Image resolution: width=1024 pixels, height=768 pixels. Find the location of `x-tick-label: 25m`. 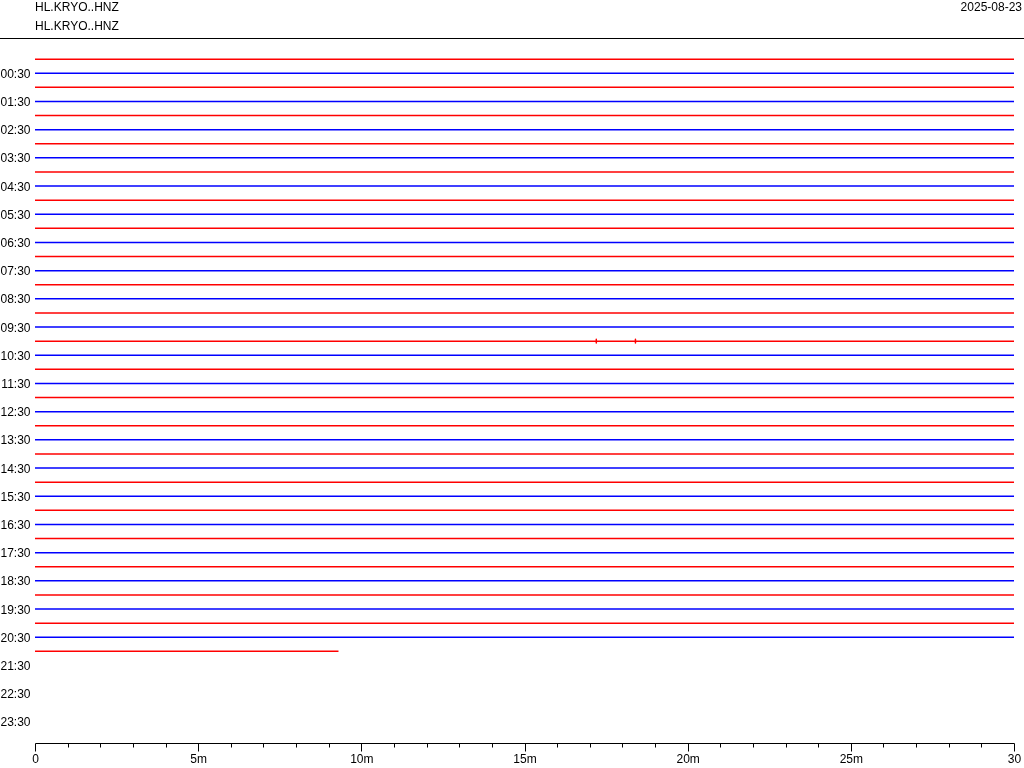

x-tick-label: 25m is located at coordinates (851, 758).